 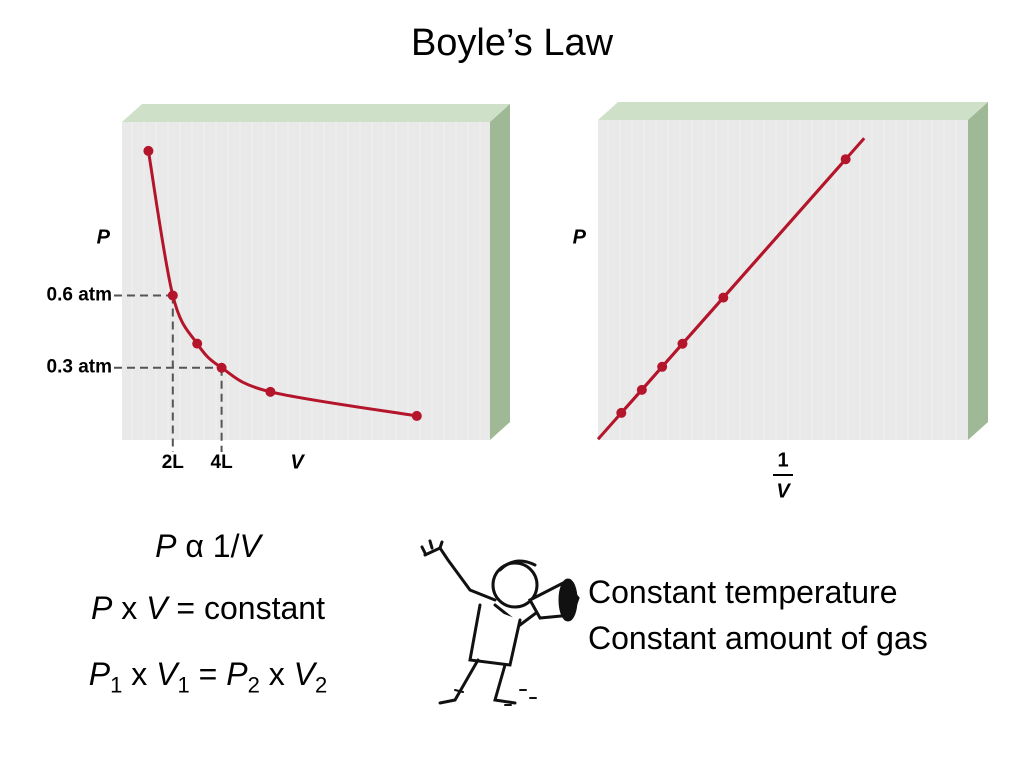 What do you see at coordinates (173, 462) in the screenshot?
I see `x-tick-label: 2L` at bounding box center [173, 462].